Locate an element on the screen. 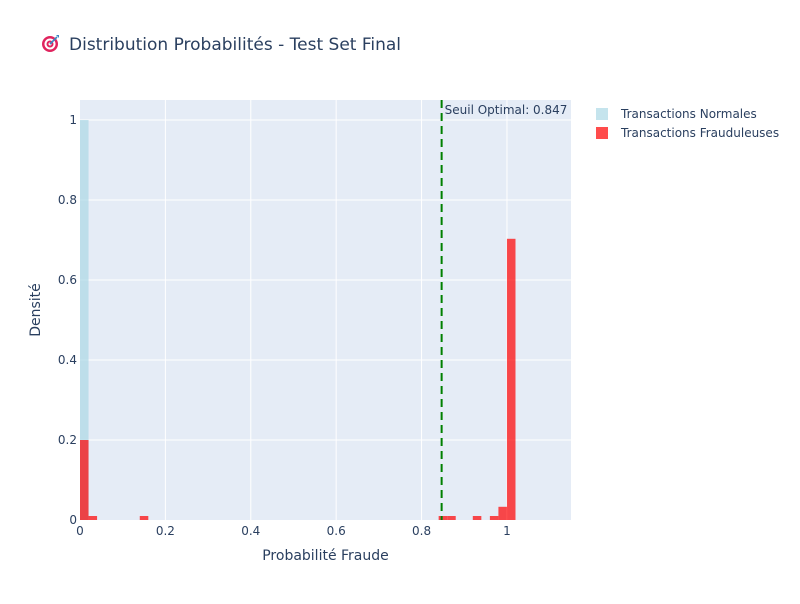  x-axis-ticks: 0 0.2 0.4 0.6 0.8 1 is located at coordinates (293, 531).